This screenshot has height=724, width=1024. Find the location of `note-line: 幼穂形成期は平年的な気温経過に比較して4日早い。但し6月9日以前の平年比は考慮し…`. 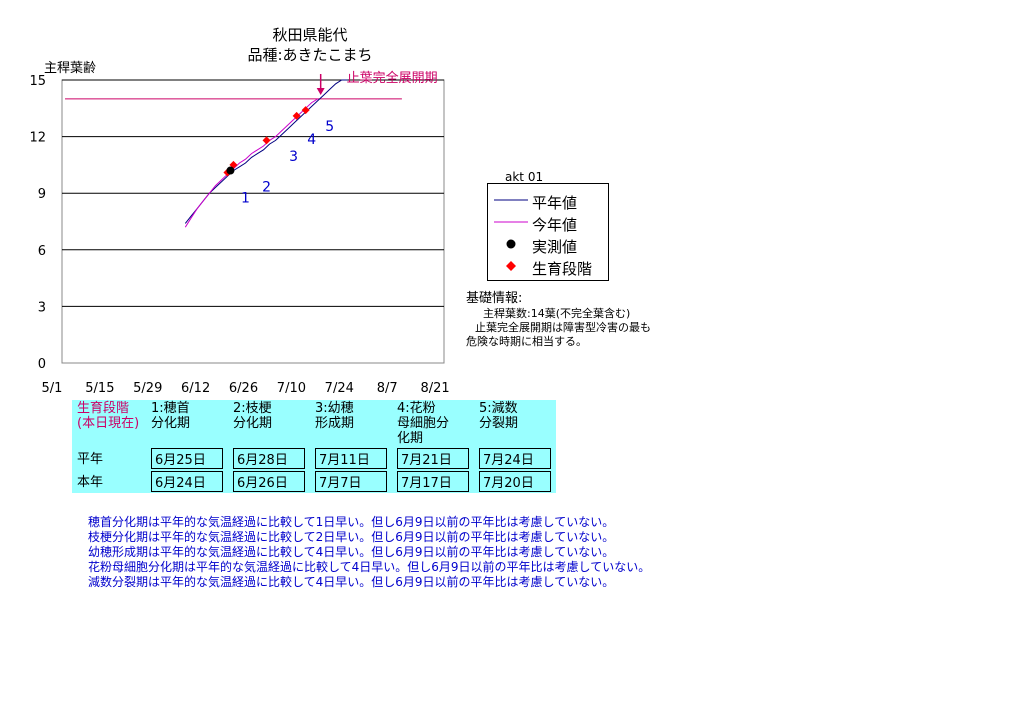

note-line: 幼穂形成期は平年的な気温経過に比較して4日早い。但し6月9日以前の平年比は考慮し… is located at coordinates (351, 552).